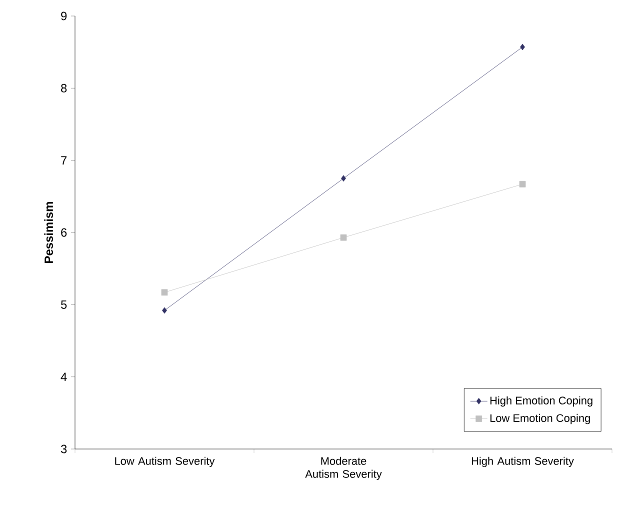 This screenshot has height=509, width=632. What do you see at coordinates (523, 462) in the screenshot?
I see `x-tick-label: High Autism Severity` at bounding box center [523, 462].